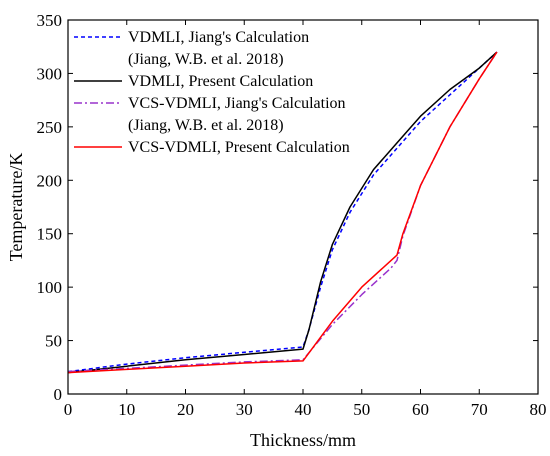  Describe the element at coordinates (538, 409) in the screenshot. I see `x-tick-label: 80` at that location.